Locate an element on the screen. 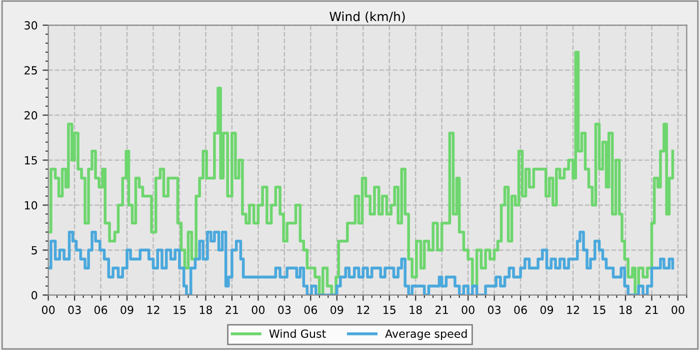 Image resolution: width=700 pixels, height=350 pixels. legend-label: Average speed is located at coordinates (426, 334).